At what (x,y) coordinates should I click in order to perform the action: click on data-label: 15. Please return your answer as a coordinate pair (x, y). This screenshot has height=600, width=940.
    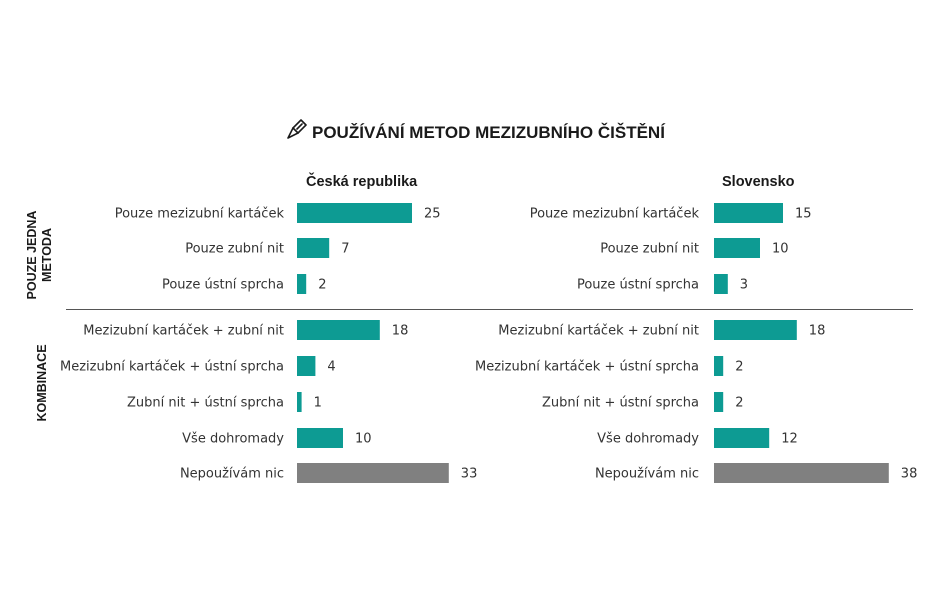
    Looking at the image, I should click on (803, 214).